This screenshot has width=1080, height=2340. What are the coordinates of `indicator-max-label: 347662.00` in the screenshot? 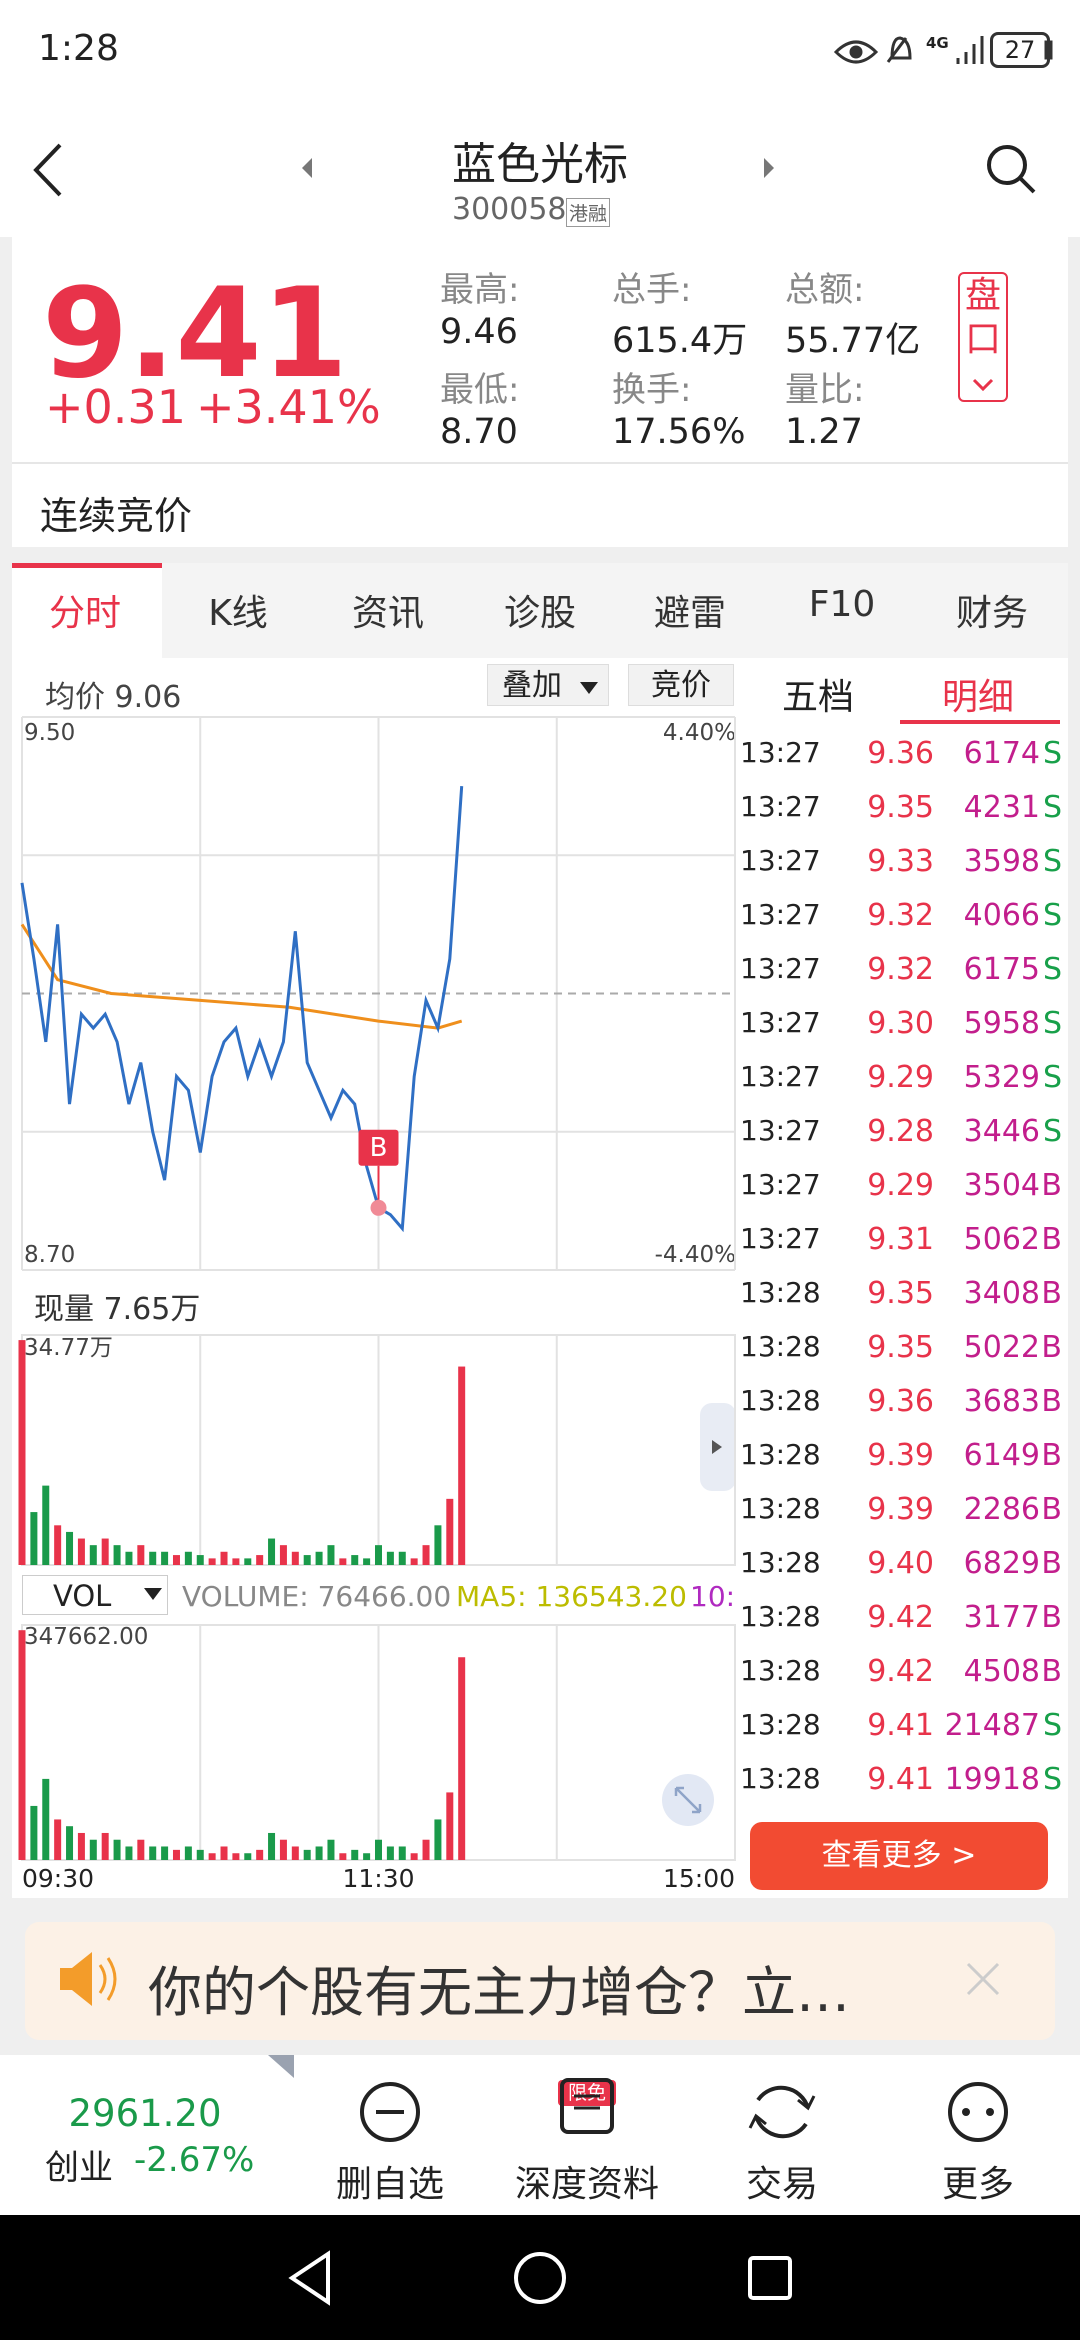 It's located at (86, 1637).